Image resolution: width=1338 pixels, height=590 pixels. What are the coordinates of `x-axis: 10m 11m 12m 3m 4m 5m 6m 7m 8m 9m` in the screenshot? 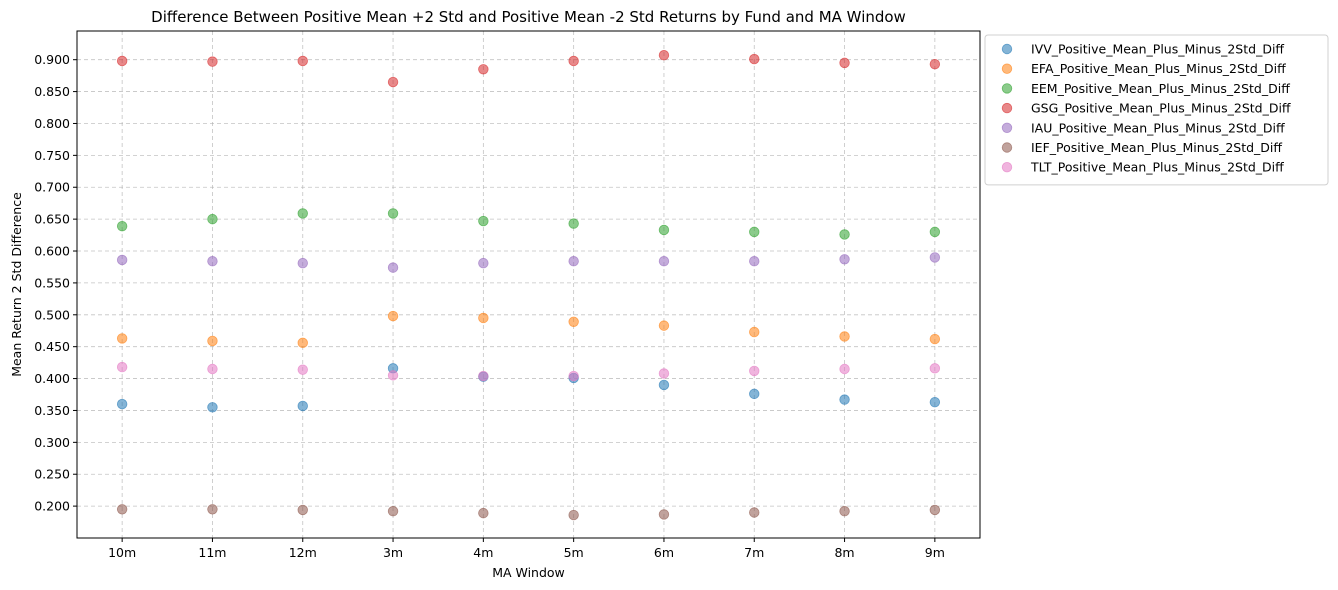 It's located at (526, 549).